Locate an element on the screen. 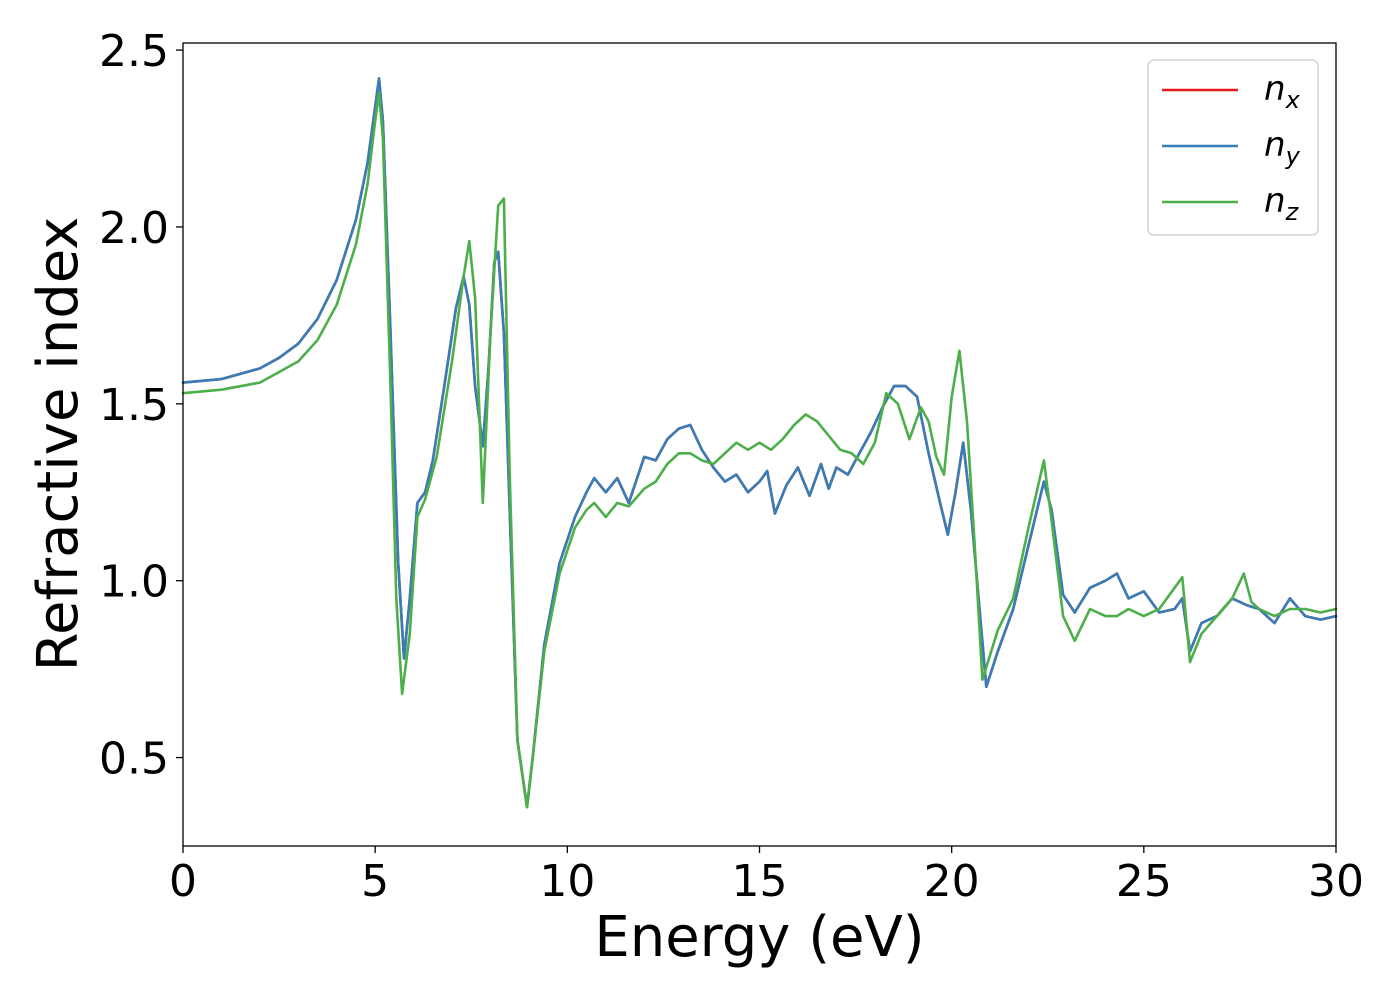 This screenshot has height=1000, width=1400. x-axis-ticks: 0 5 10 15 20 25 30 is located at coordinates (766, 876).